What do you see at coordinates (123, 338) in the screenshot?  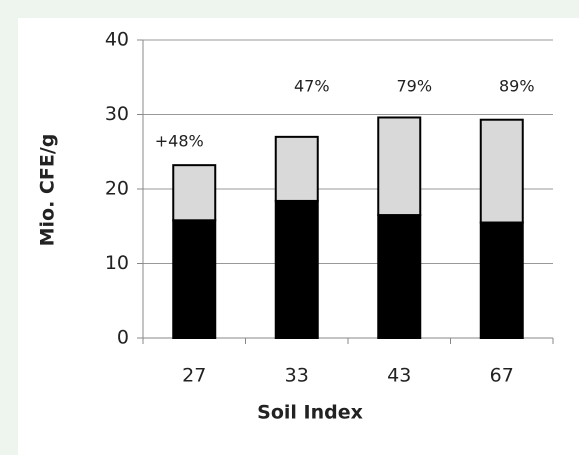 I see `y-tick-label: 0` at bounding box center [123, 338].